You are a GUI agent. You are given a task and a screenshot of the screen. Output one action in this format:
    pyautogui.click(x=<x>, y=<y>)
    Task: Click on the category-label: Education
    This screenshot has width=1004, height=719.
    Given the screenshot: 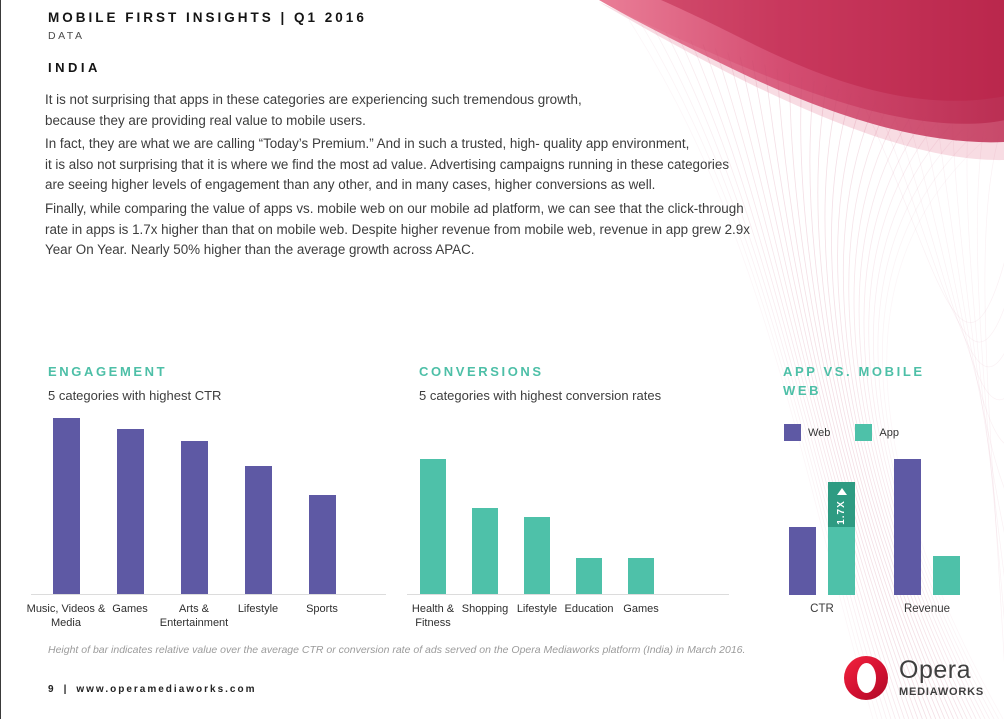 What is the action you would take?
    pyautogui.click(x=589, y=609)
    